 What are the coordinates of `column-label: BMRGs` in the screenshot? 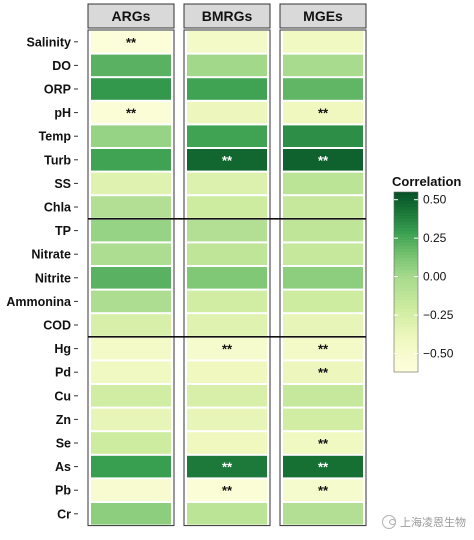 It's located at (227, 16).